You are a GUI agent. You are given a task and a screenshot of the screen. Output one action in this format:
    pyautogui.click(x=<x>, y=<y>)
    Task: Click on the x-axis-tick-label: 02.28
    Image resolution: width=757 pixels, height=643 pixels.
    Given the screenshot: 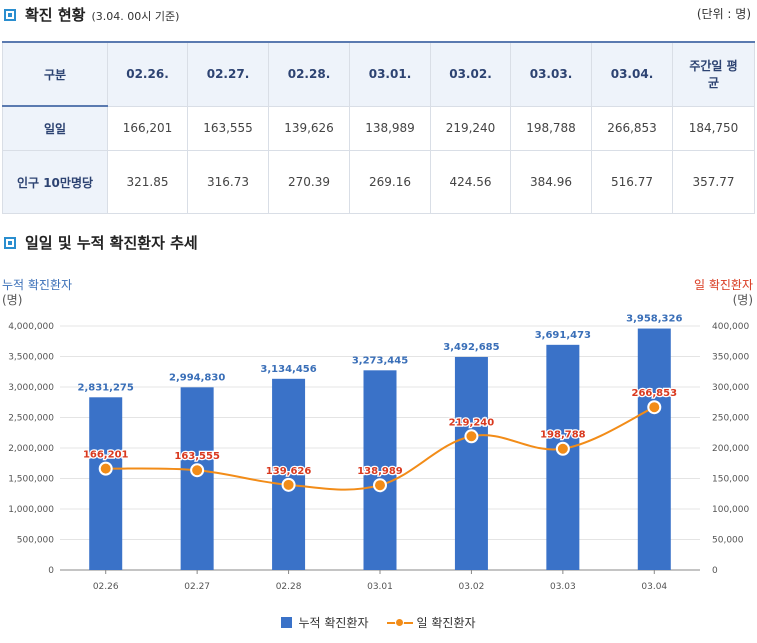 What is the action you would take?
    pyautogui.click(x=289, y=587)
    